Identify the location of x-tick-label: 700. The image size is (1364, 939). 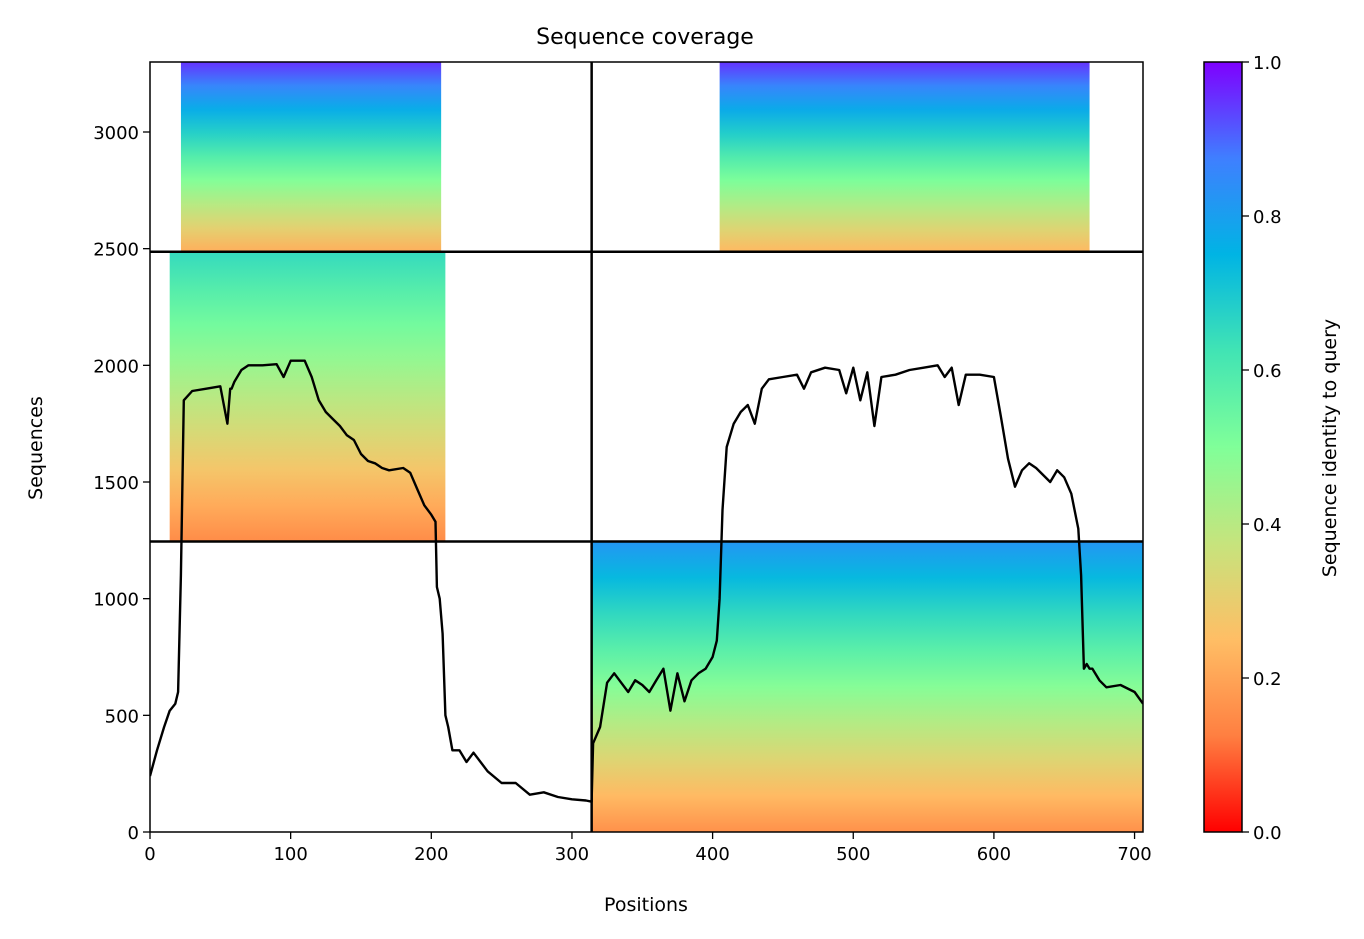
(1134, 854).